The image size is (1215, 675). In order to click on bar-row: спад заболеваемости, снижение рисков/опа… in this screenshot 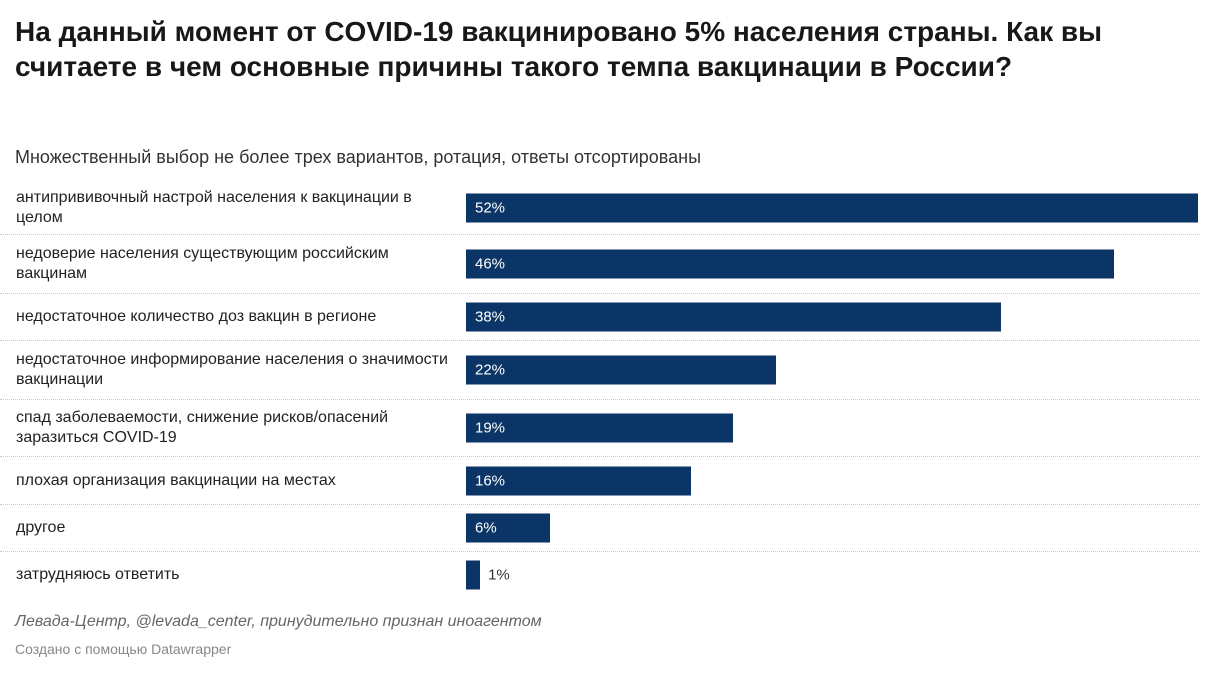, I will do `click(600, 428)`.